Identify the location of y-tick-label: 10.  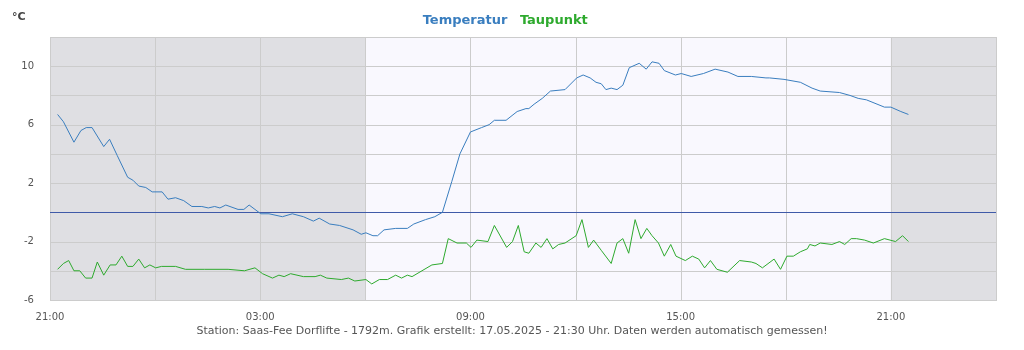
(27, 65).